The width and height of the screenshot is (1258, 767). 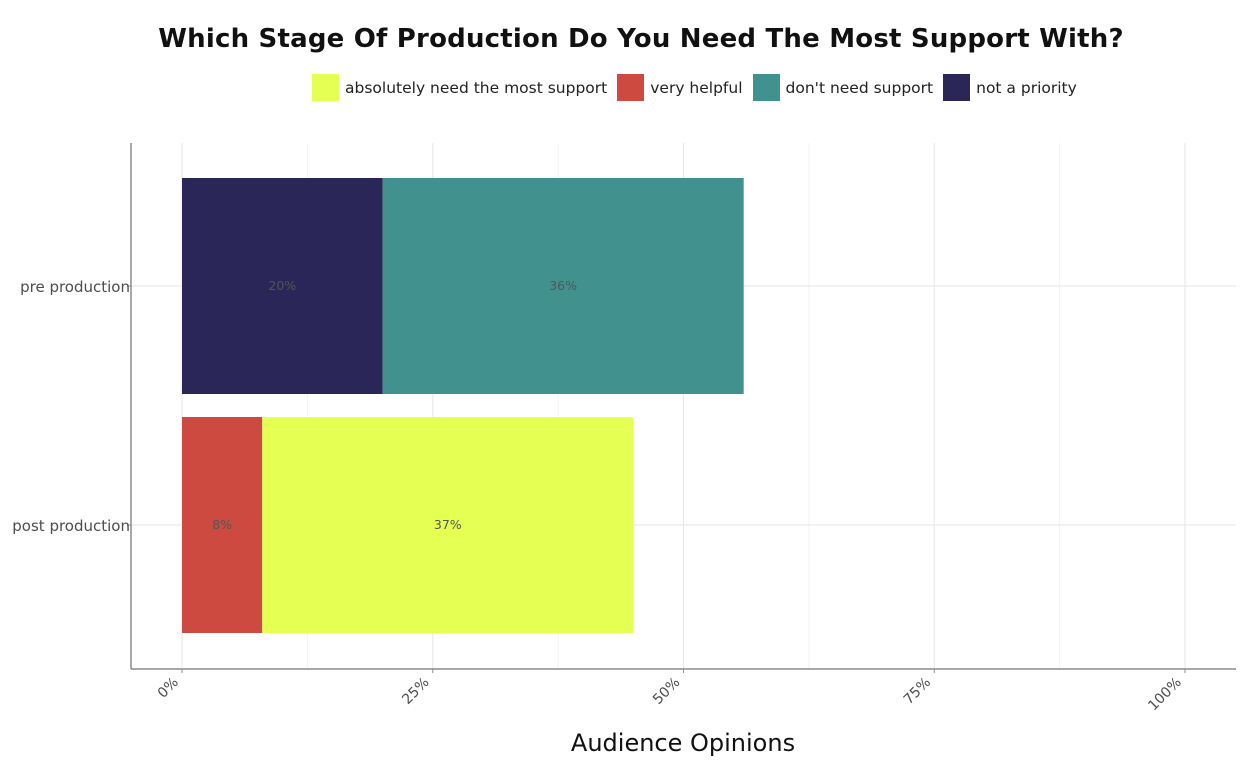 I want to click on legend-label-very-helpful: very helpful, so click(x=696, y=87).